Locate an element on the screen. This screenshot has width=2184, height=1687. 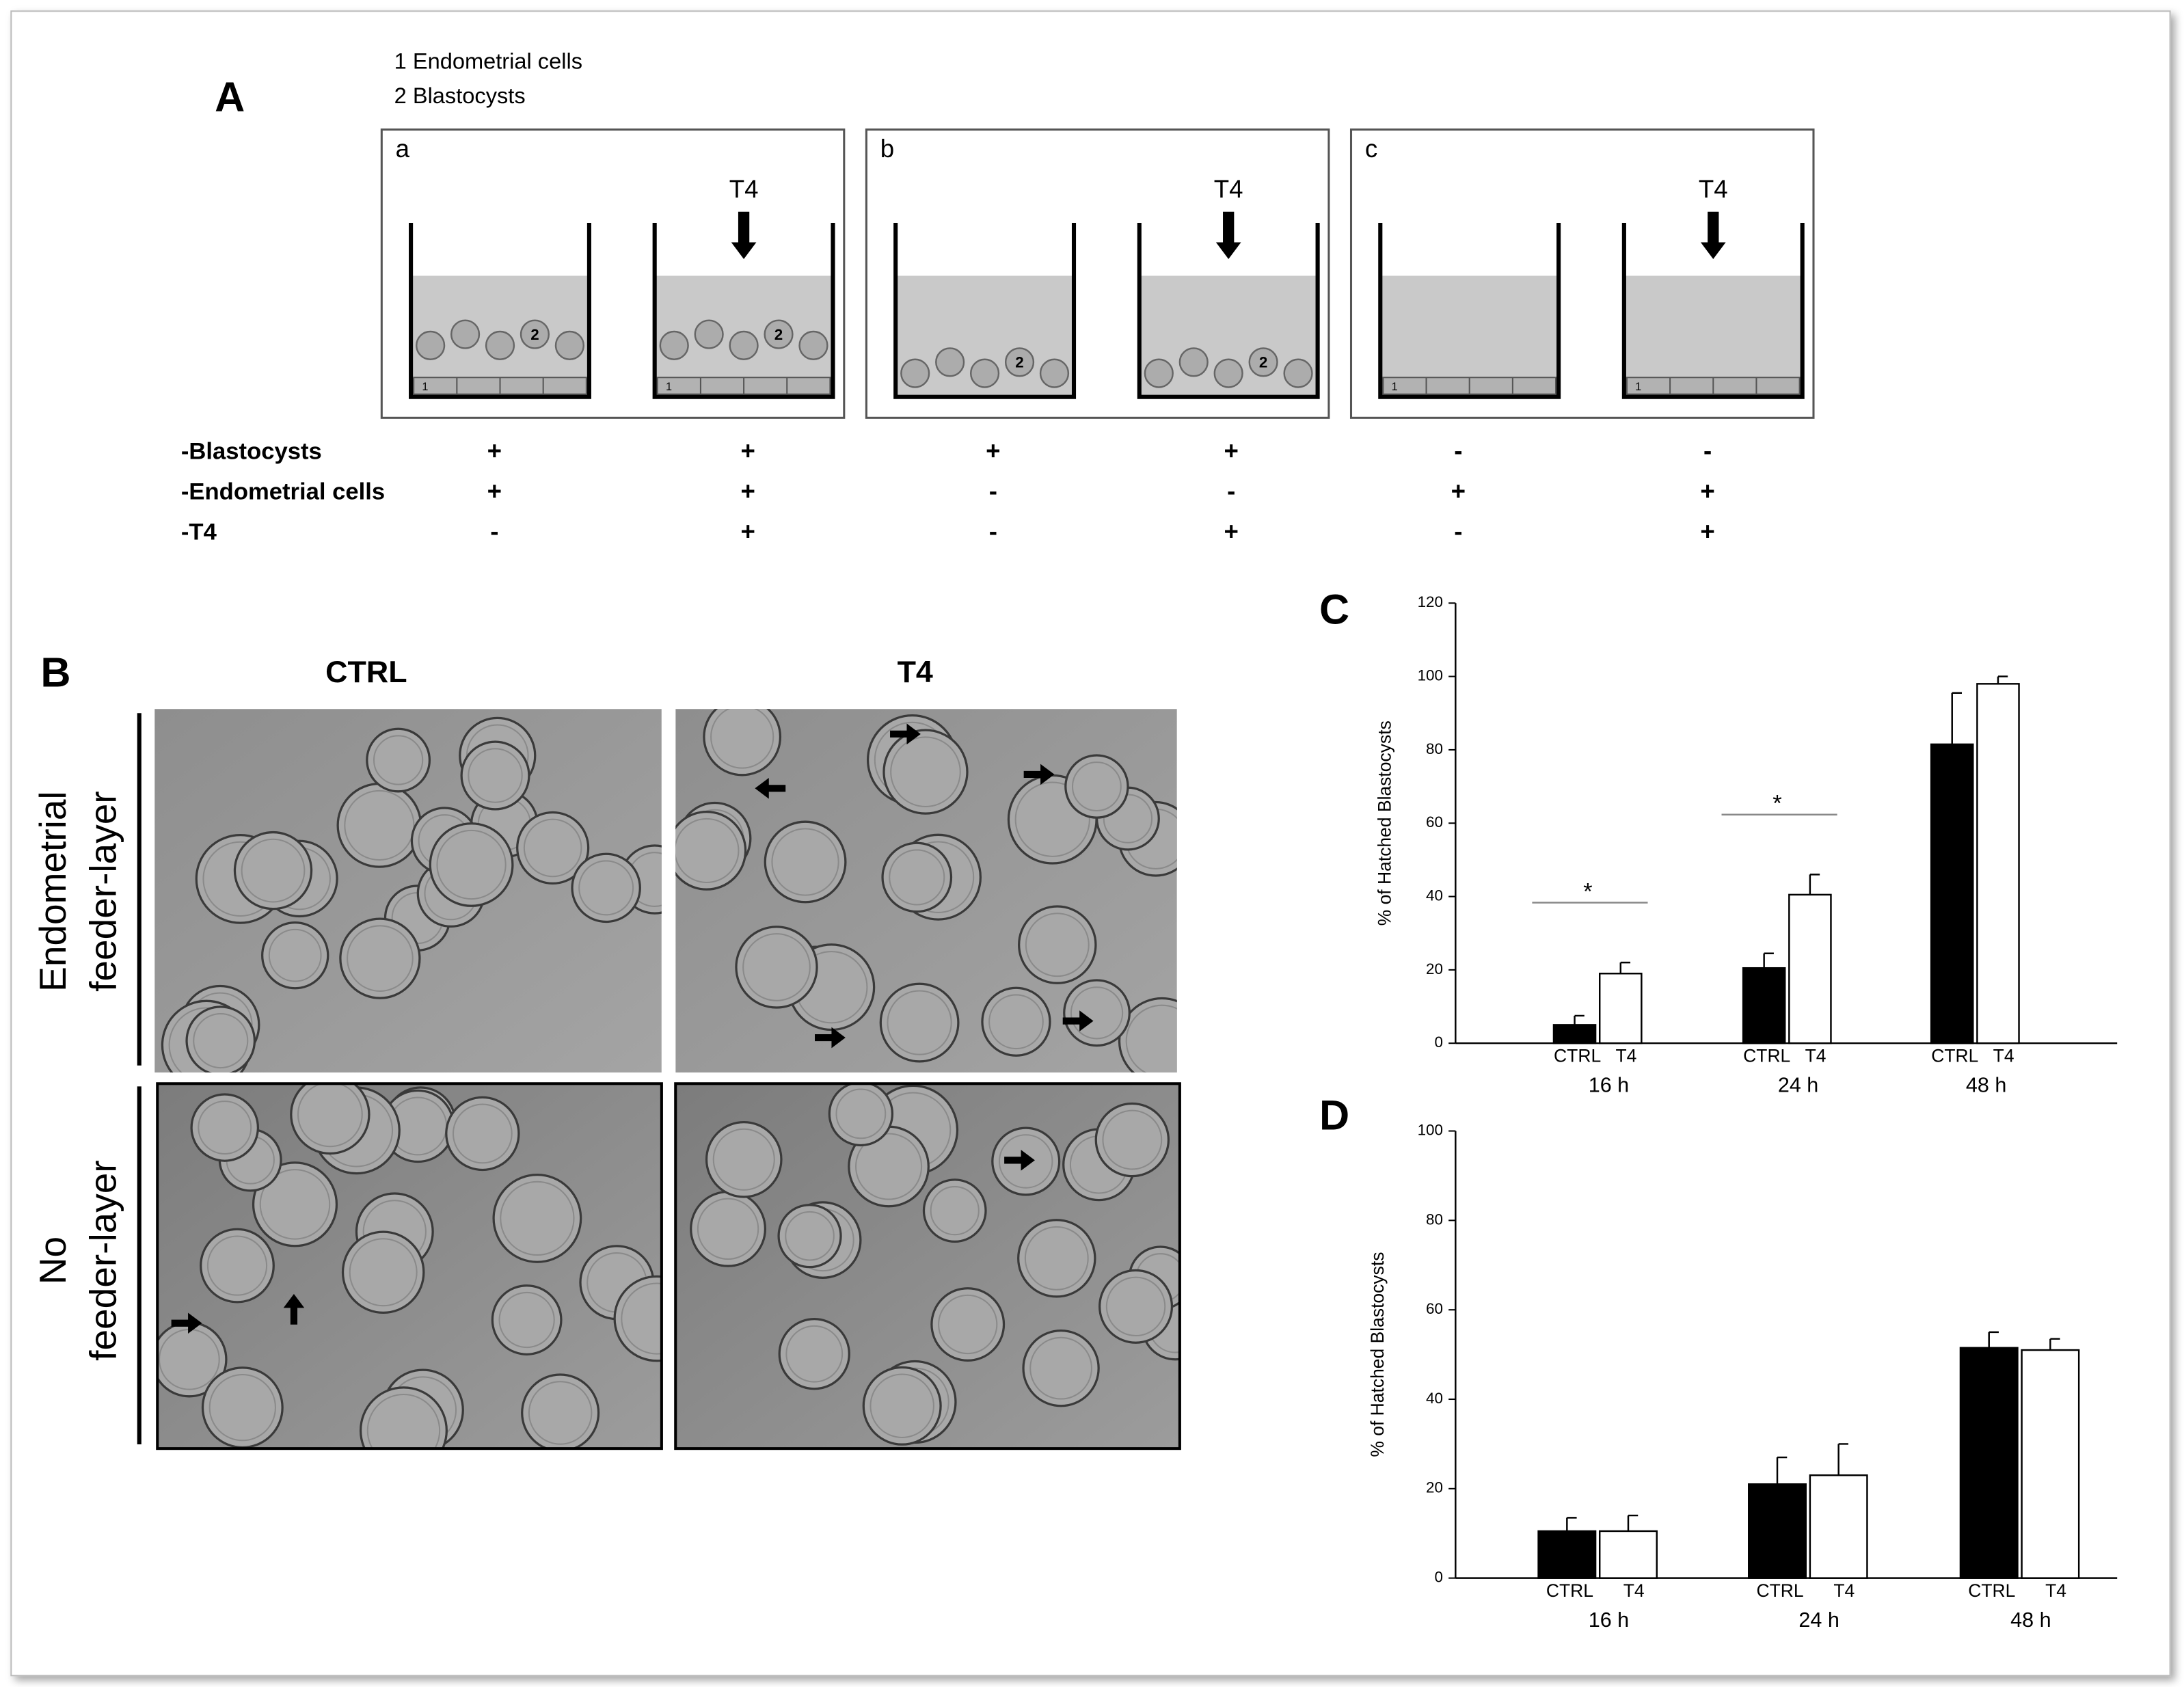
panel-label: B is located at coordinates (55, 672).